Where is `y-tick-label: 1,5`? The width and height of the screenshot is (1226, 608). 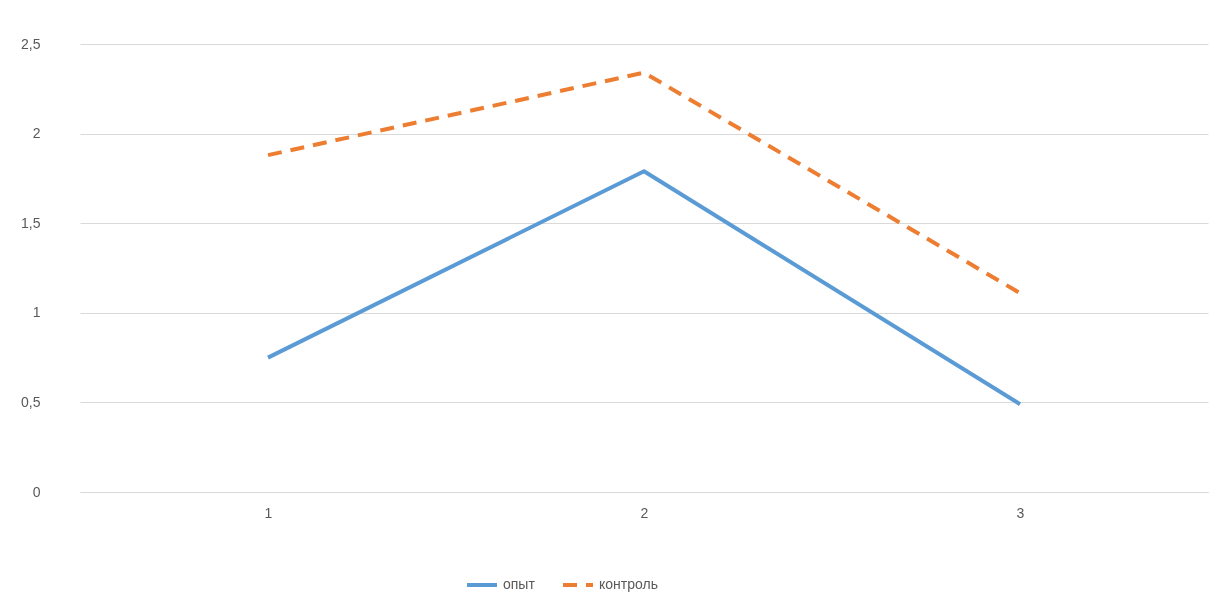 y-tick-label: 1,5 is located at coordinates (31, 222).